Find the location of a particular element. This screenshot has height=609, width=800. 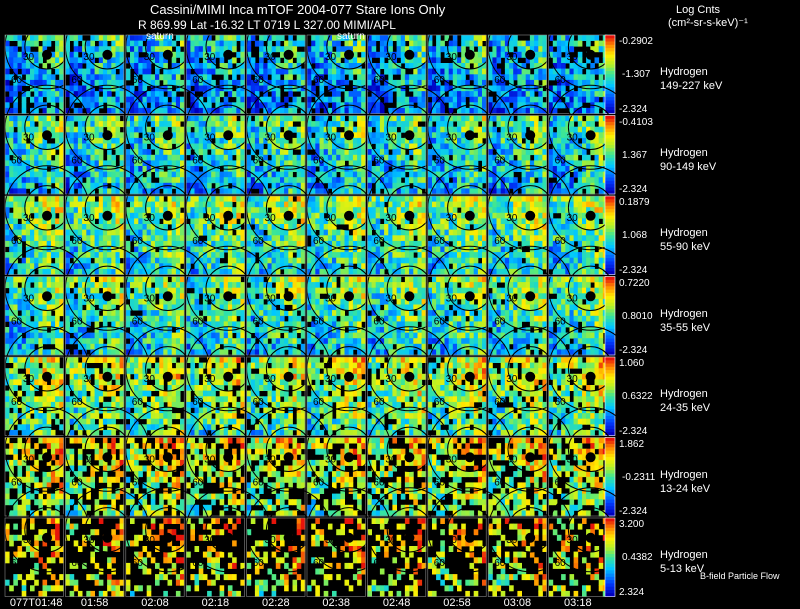

contour-label: 60 is located at coordinates (440, 161).